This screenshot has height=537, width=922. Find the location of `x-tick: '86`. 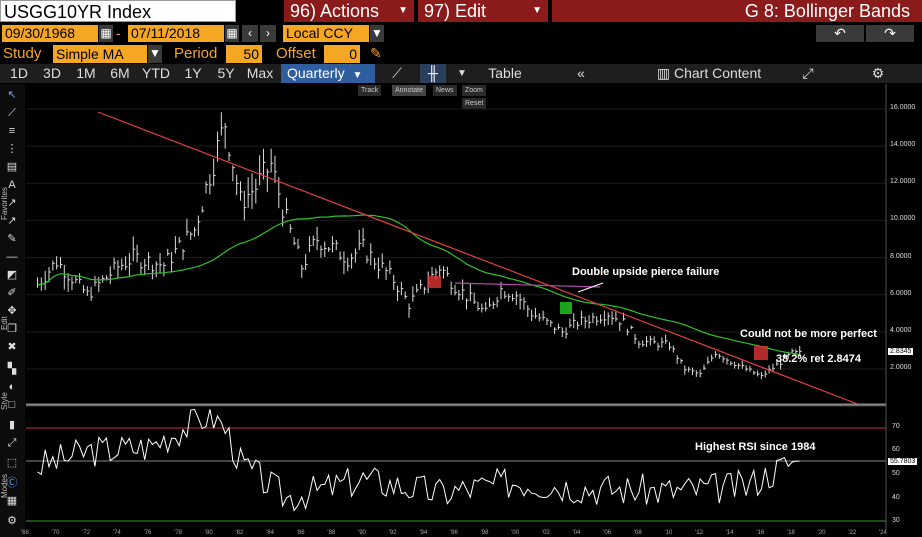

x-tick: '86 is located at coordinates (300, 533).